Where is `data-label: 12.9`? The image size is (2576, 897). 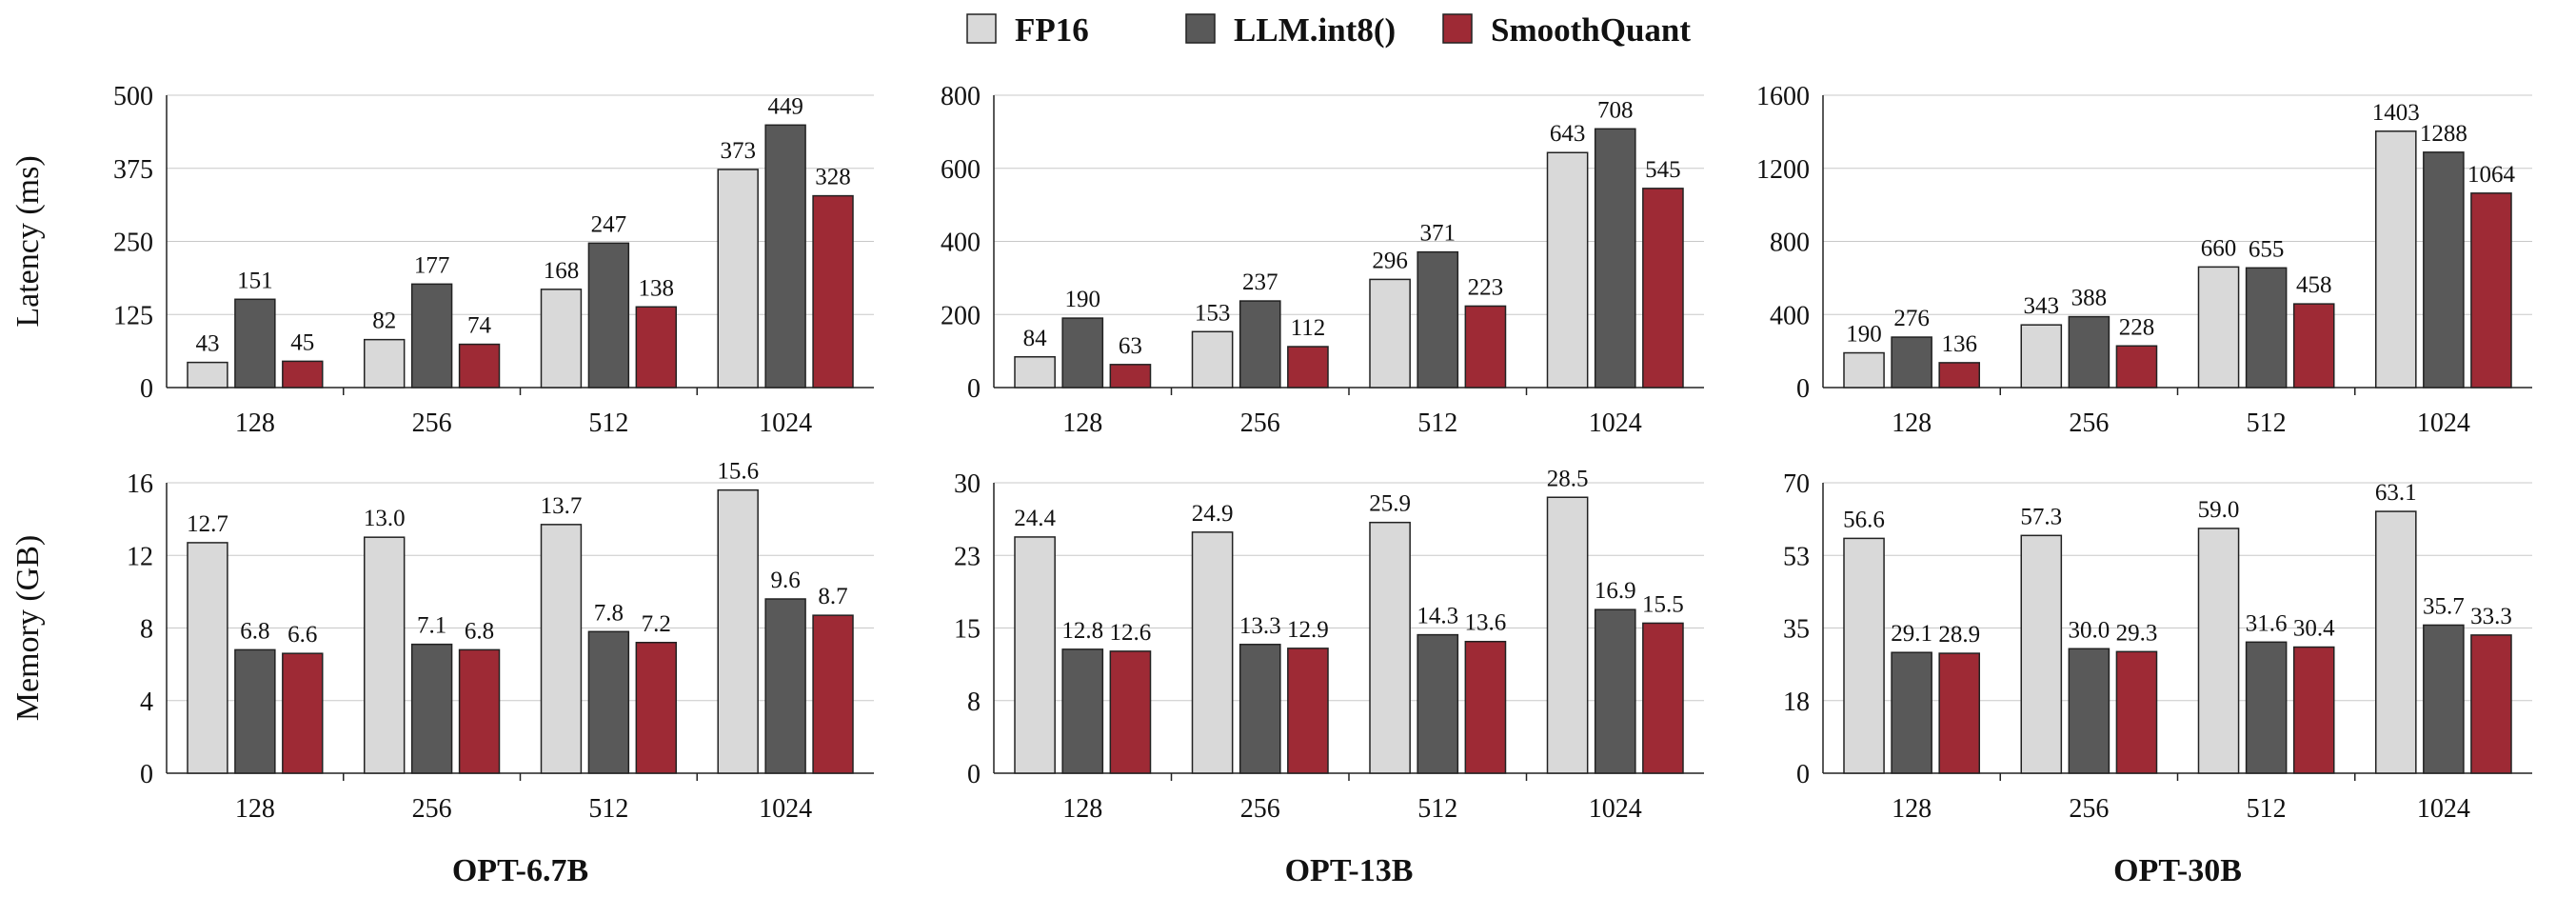
data-label: 12.9 is located at coordinates (1308, 630).